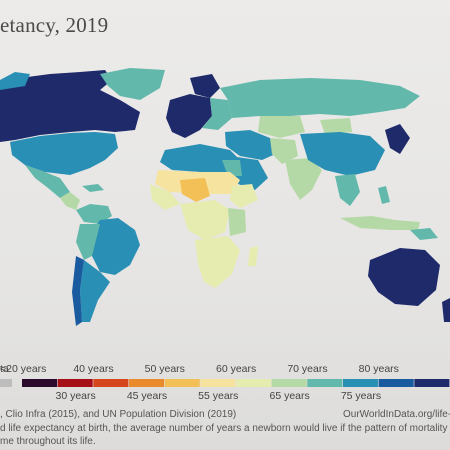  Describe the element at coordinates (76, 396) in the screenshot. I see `legend-lower-label: 30 years` at that location.